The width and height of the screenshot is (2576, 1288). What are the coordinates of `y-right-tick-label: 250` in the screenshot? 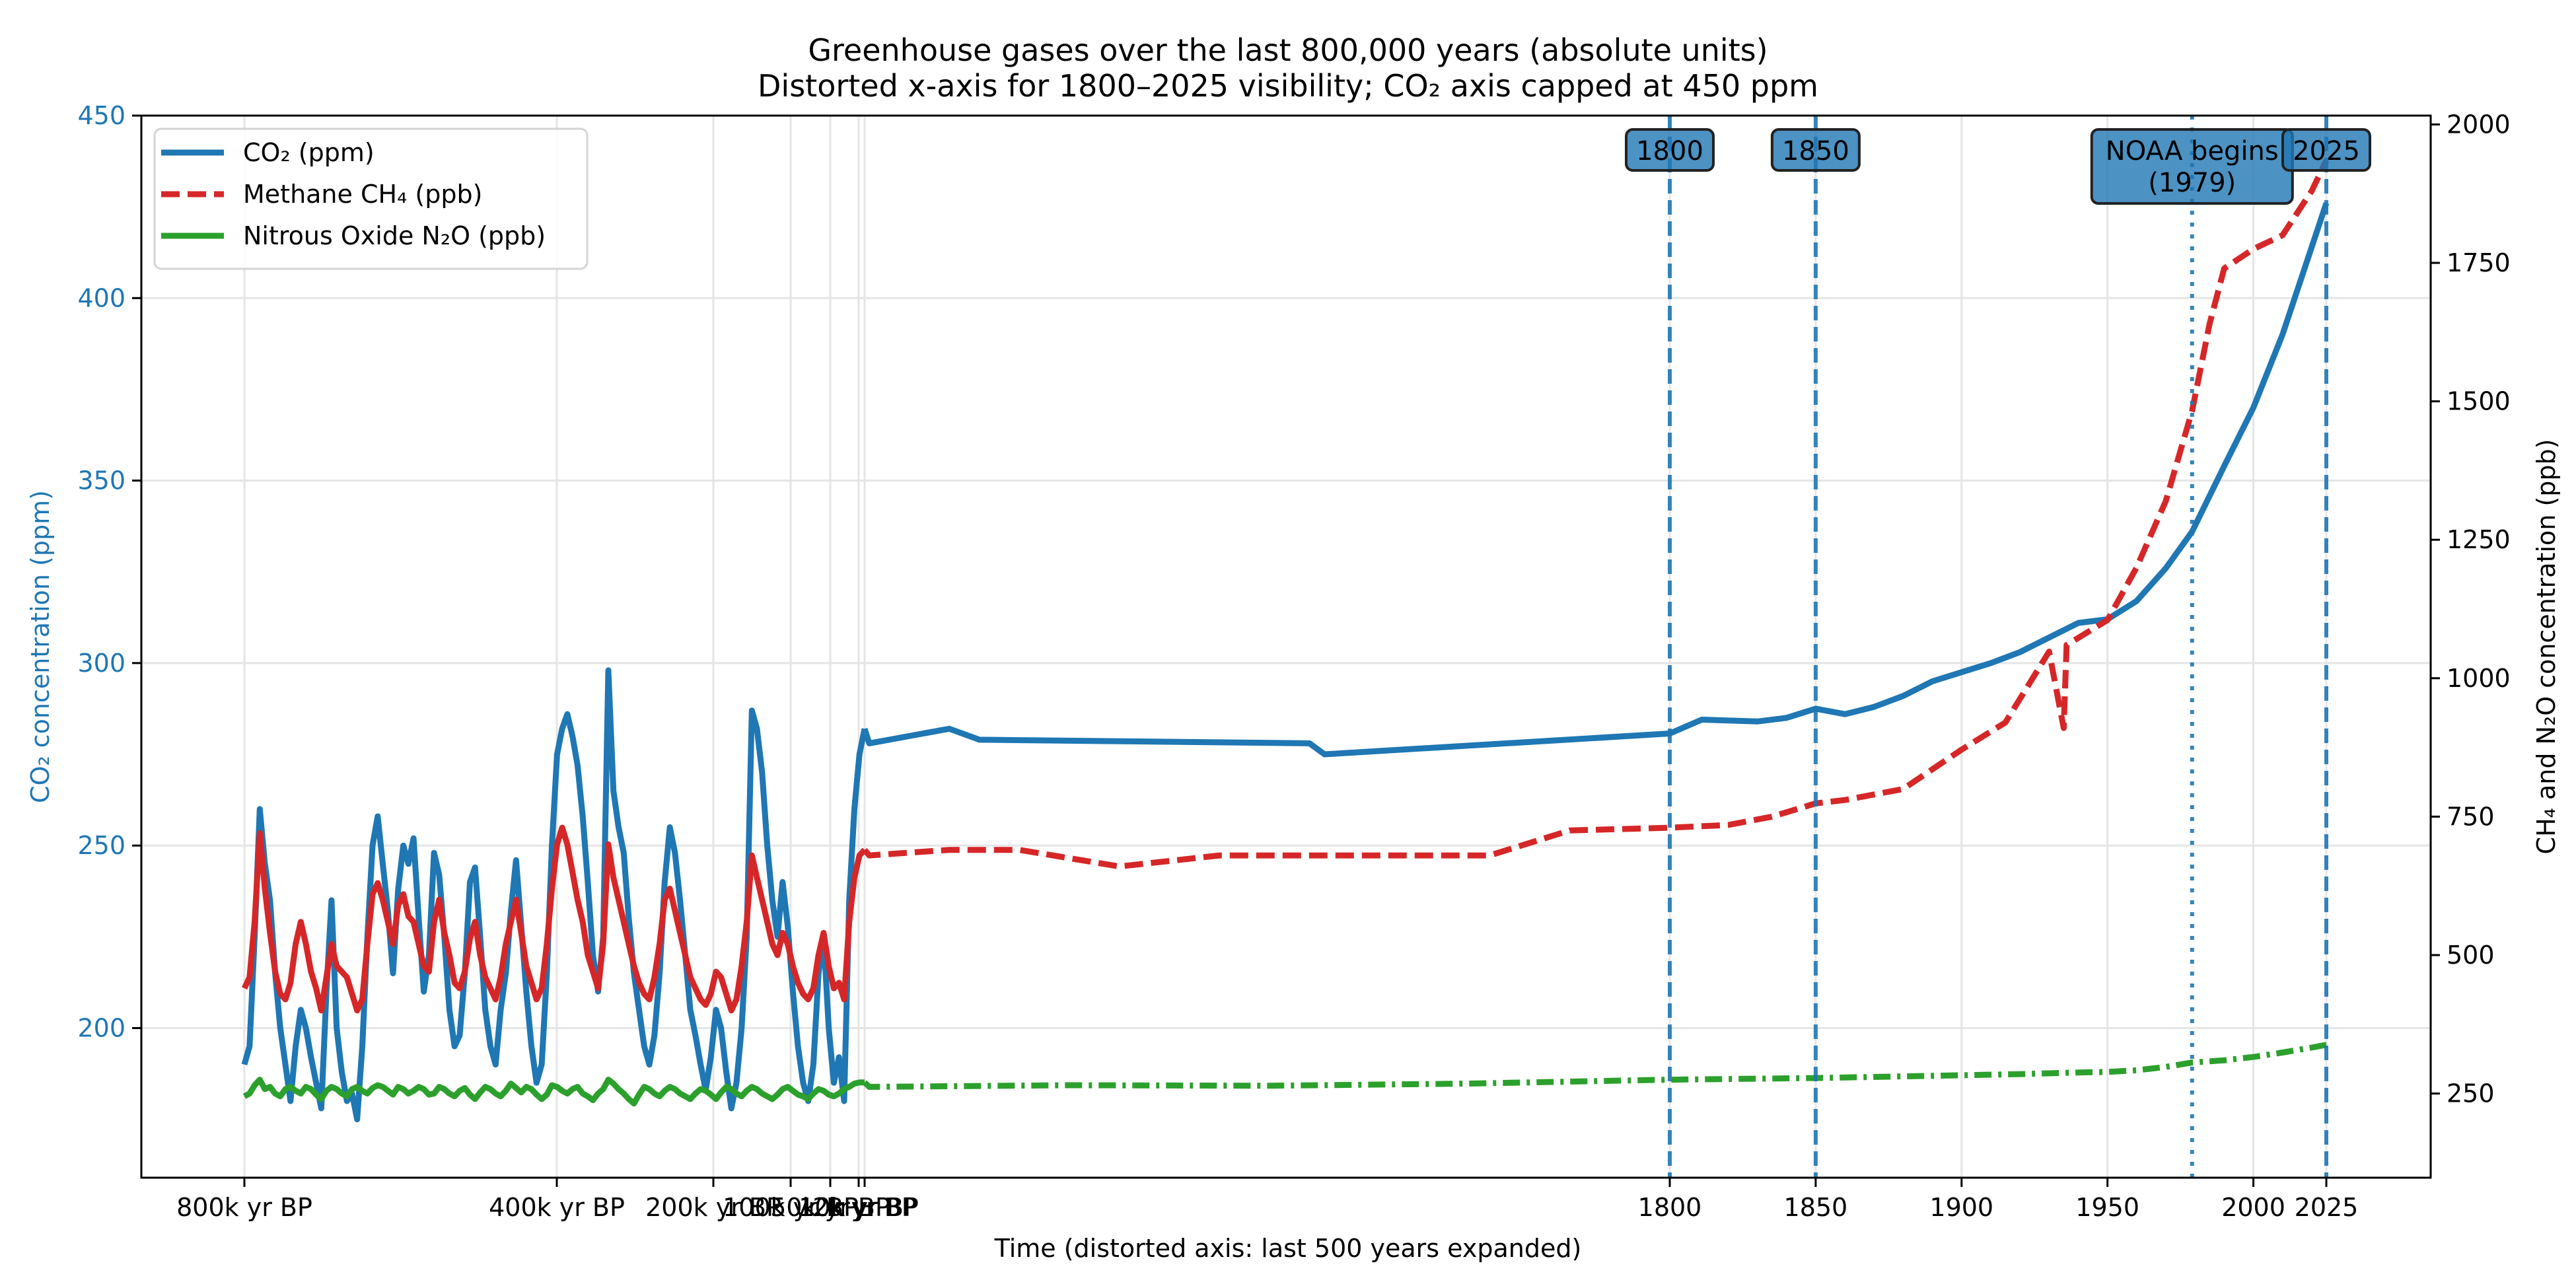 It's located at (2471, 1093).